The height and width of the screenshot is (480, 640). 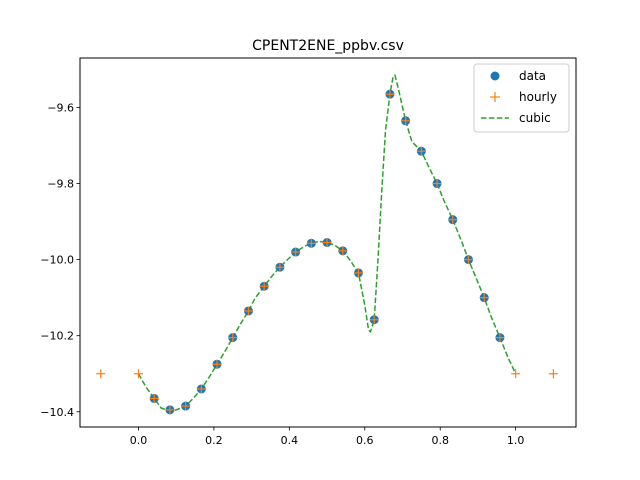 What do you see at coordinates (139, 440) in the screenshot?
I see `x-tick-label: 0.0` at bounding box center [139, 440].